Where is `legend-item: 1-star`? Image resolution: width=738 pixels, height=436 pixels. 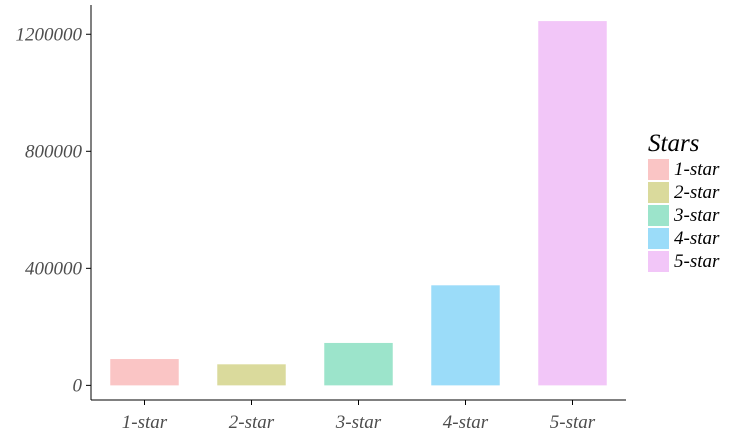
legend-item: 1-star is located at coordinates (683, 169).